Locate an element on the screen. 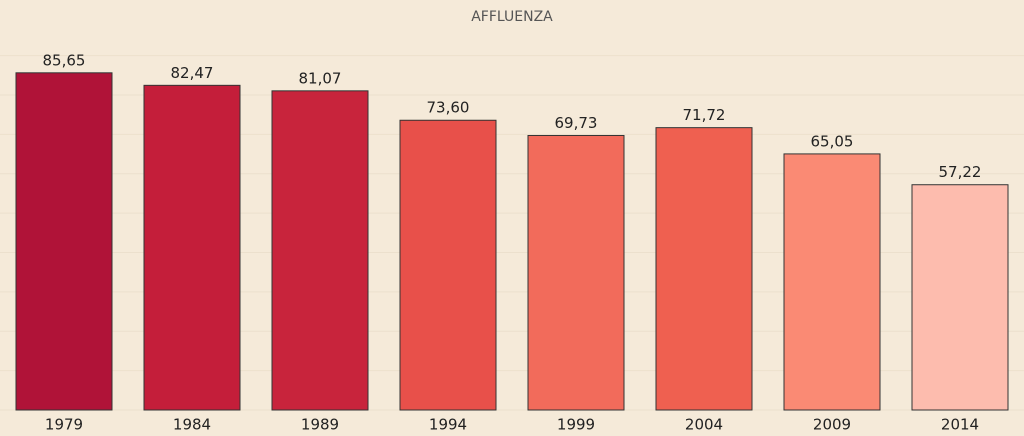 The height and width of the screenshot is (436, 1024). x-tick-label: 1999 is located at coordinates (576, 425).